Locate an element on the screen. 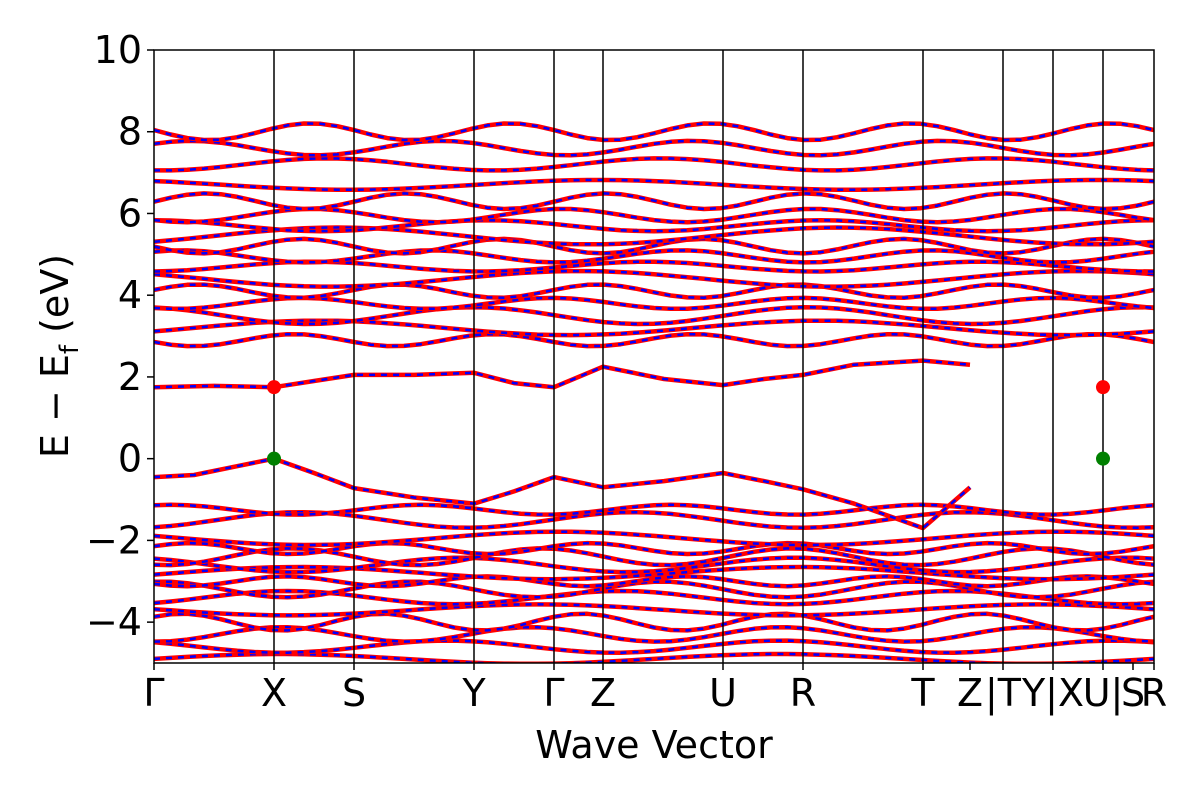 The height and width of the screenshot is (800, 1200). band-17-red is located at coordinates (654, 315).